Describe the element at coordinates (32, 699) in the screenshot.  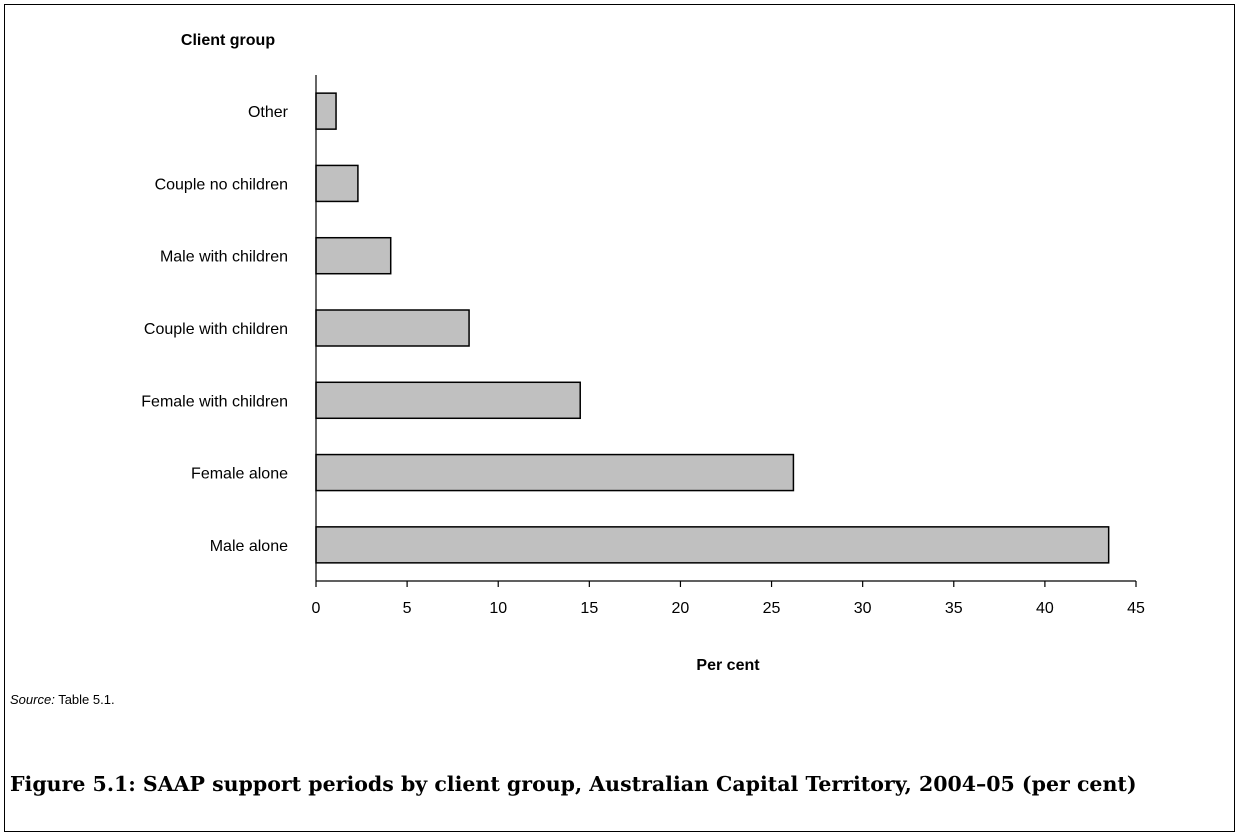
I see `source-label: Source:` at that location.